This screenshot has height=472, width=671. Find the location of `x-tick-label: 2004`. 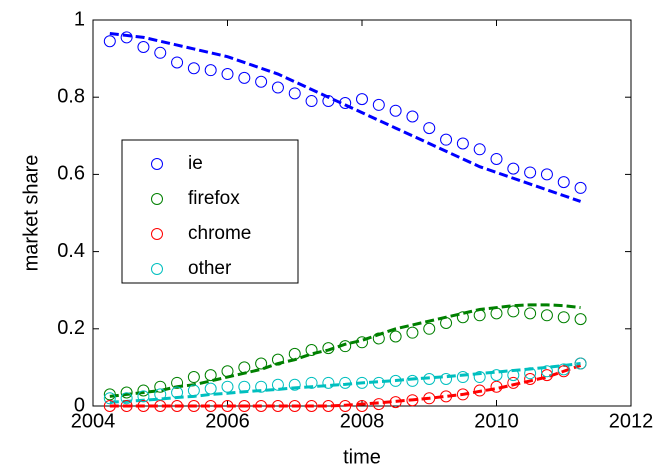

x-tick-label: 2004 is located at coordinates (93, 421).